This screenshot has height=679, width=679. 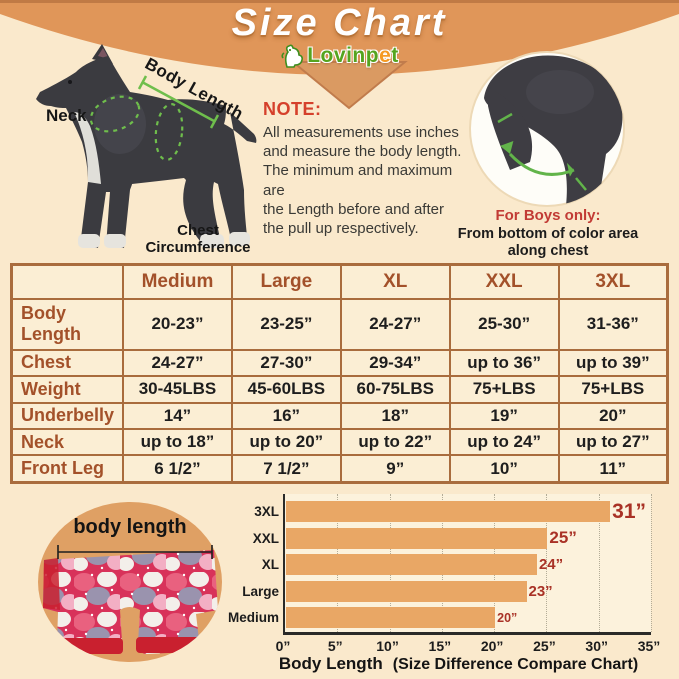 What do you see at coordinates (286, 442) in the screenshot?
I see `size-table-cell: up to 20”` at bounding box center [286, 442].